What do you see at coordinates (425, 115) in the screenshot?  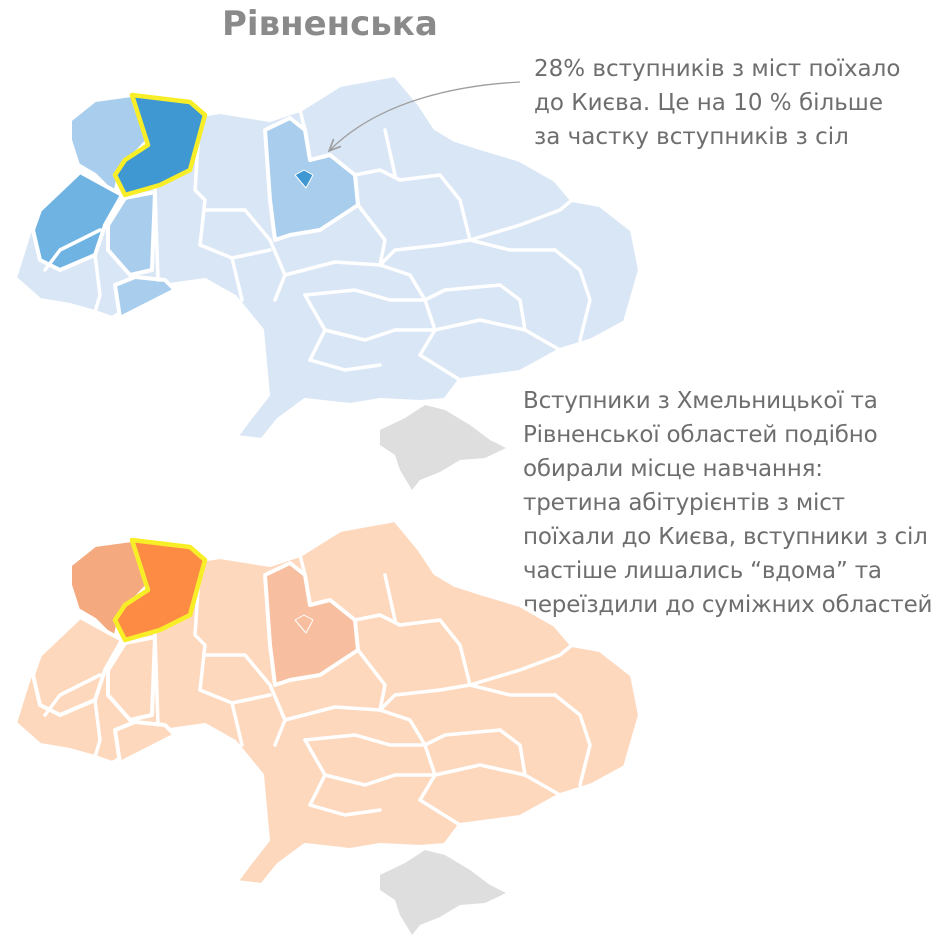 I see `annotation-arrow` at bounding box center [425, 115].